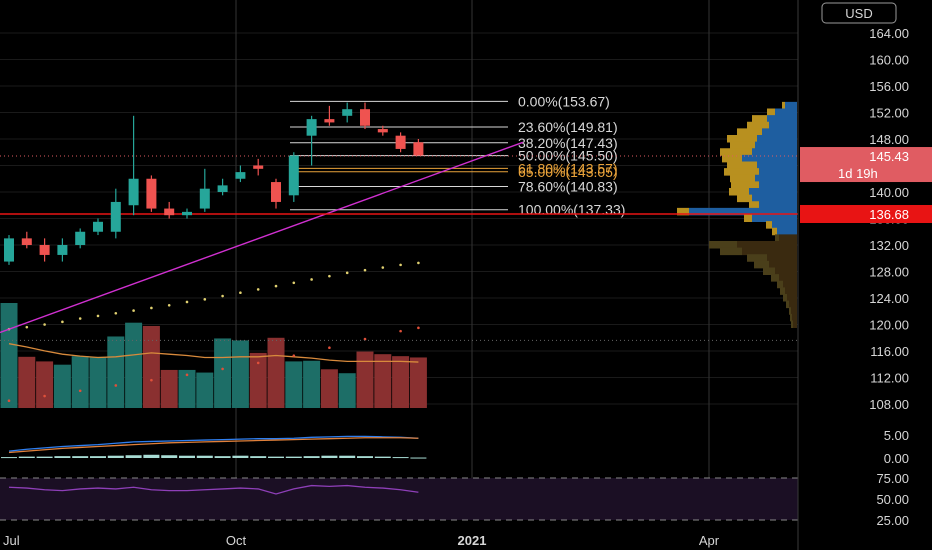 This screenshot has width=932, height=550. What do you see at coordinates (568, 168) in the screenshot?
I see `fib-label: 61.80%(143.57)` at bounding box center [568, 168].